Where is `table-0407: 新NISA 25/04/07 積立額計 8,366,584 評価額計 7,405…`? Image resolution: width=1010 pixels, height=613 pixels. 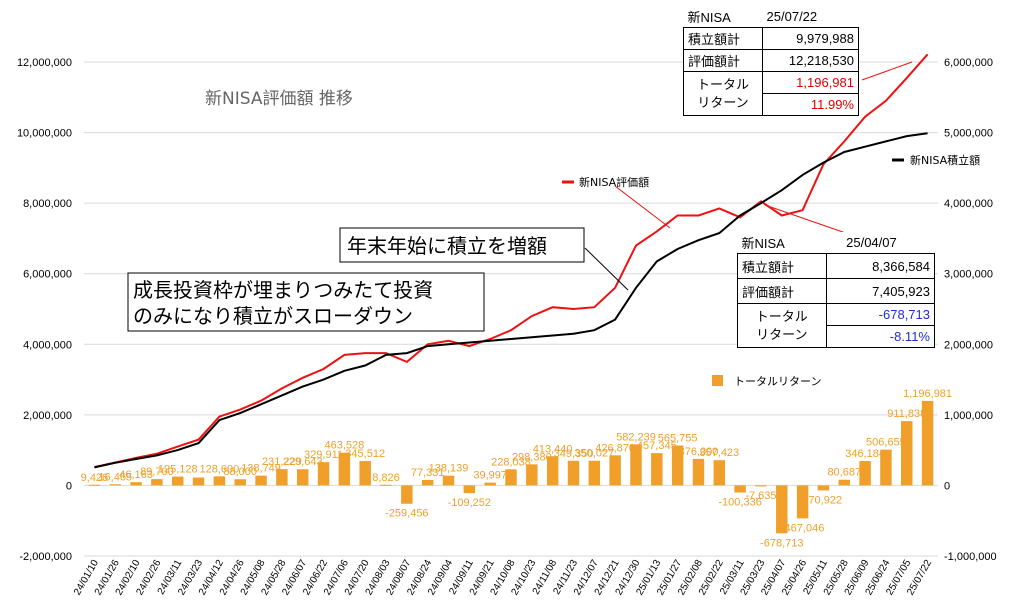 table-0407: 新NISA 25/04/07 積立額計 8,366,584 評価額計 7,405… is located at coordinates (836, 290).